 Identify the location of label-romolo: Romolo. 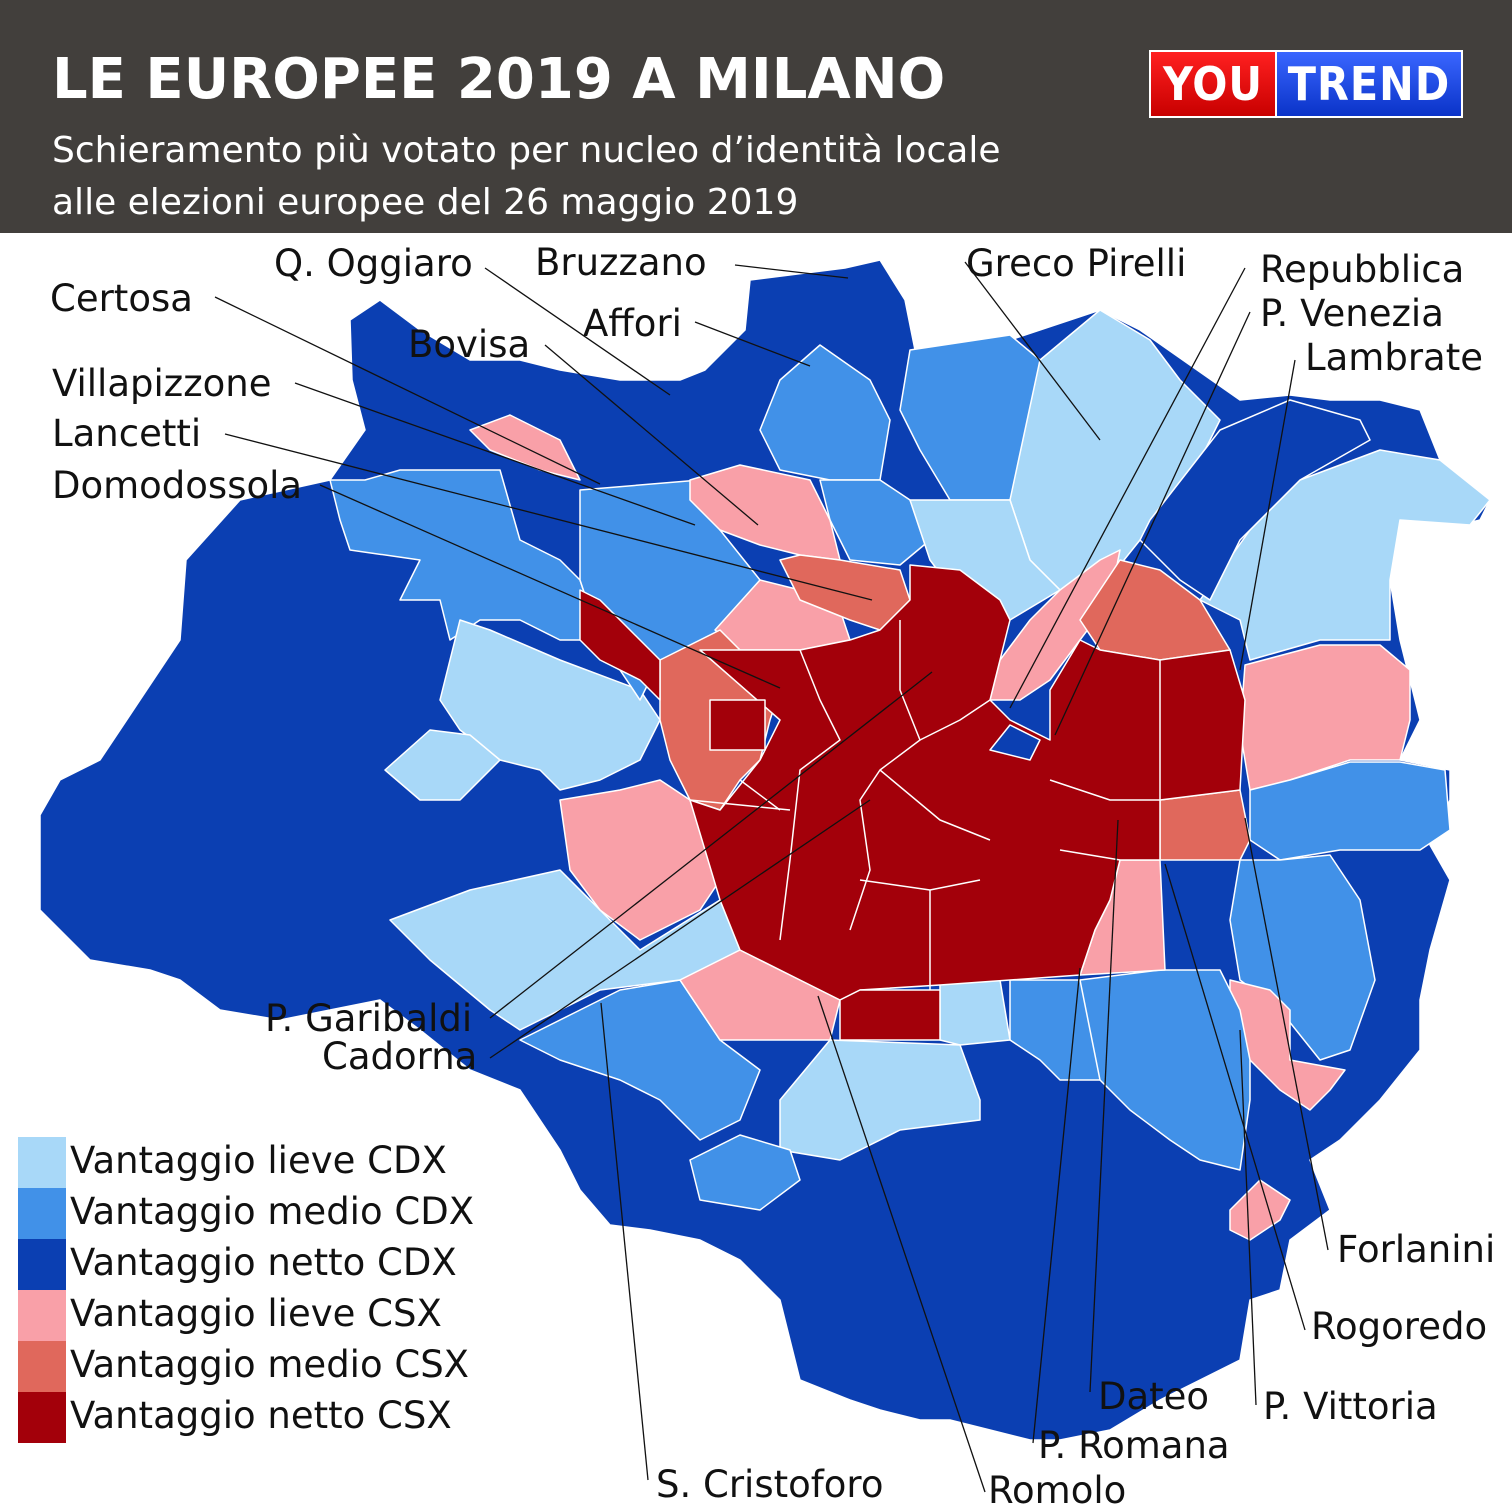
(1057, 1490).